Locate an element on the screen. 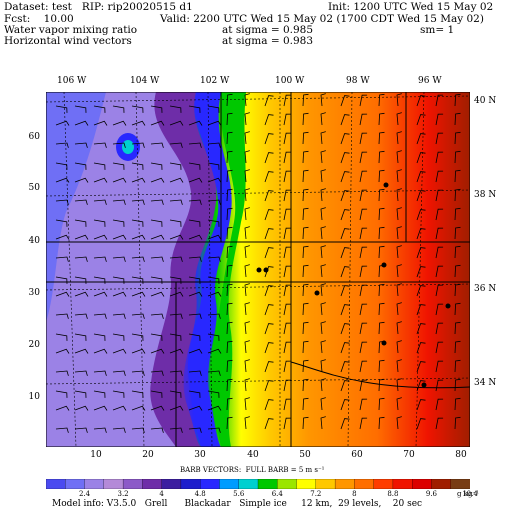 The image size is (512, 512). lon-label: 102 W is located at coordinates (215, 81).